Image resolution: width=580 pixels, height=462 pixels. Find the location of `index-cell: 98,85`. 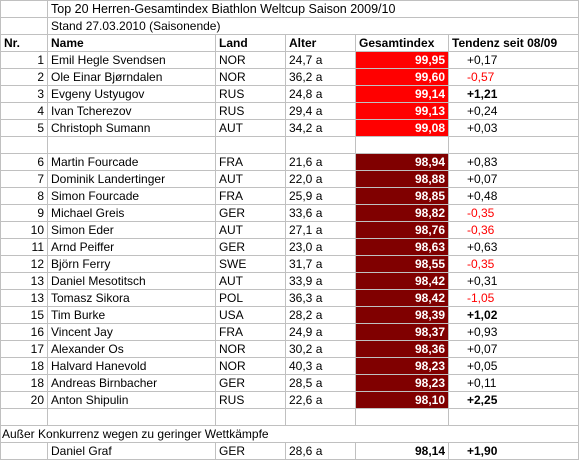

index-cell: 98,85 is located at coordinates (402, 196).